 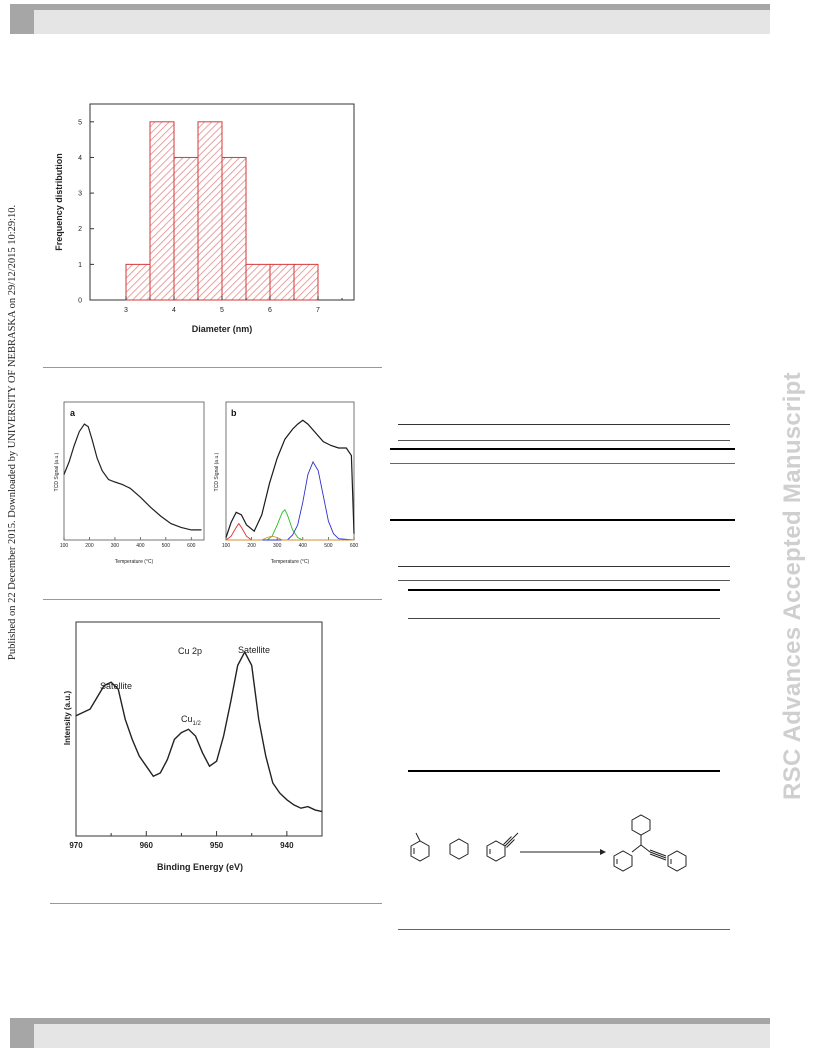 I want to click on histogram-y-tick-label: 0, so click(x=80, y=301).